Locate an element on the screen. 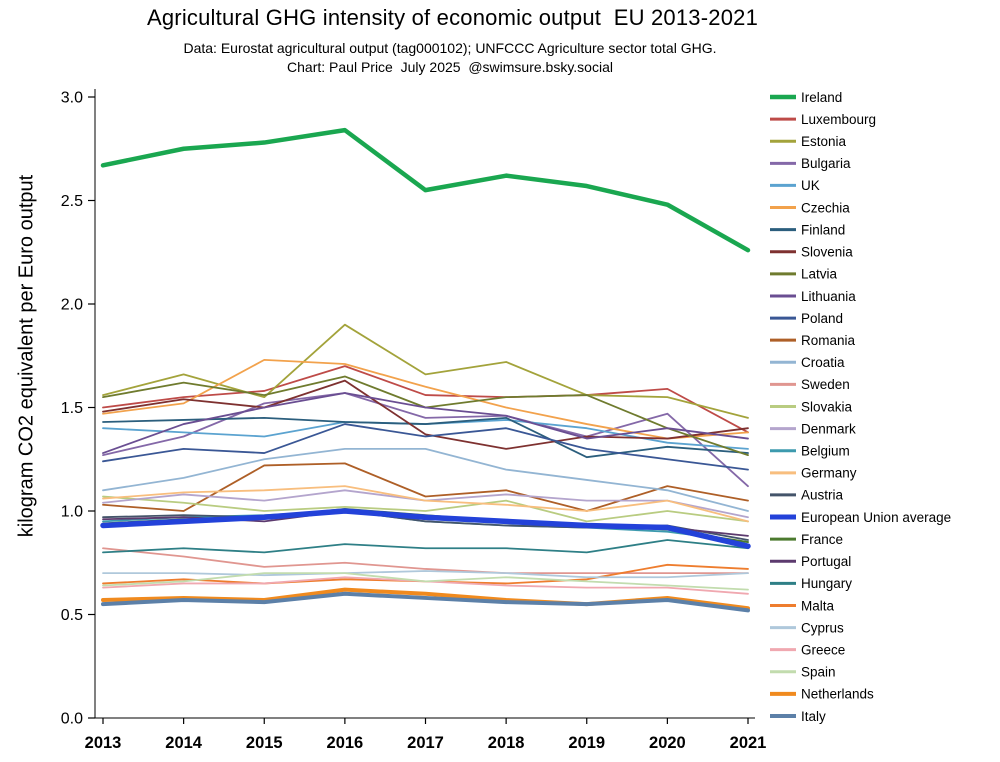 The width and height of the screenshot is (1000, 762). legend-item-spain: Spain is located at coordinates (803, 672).